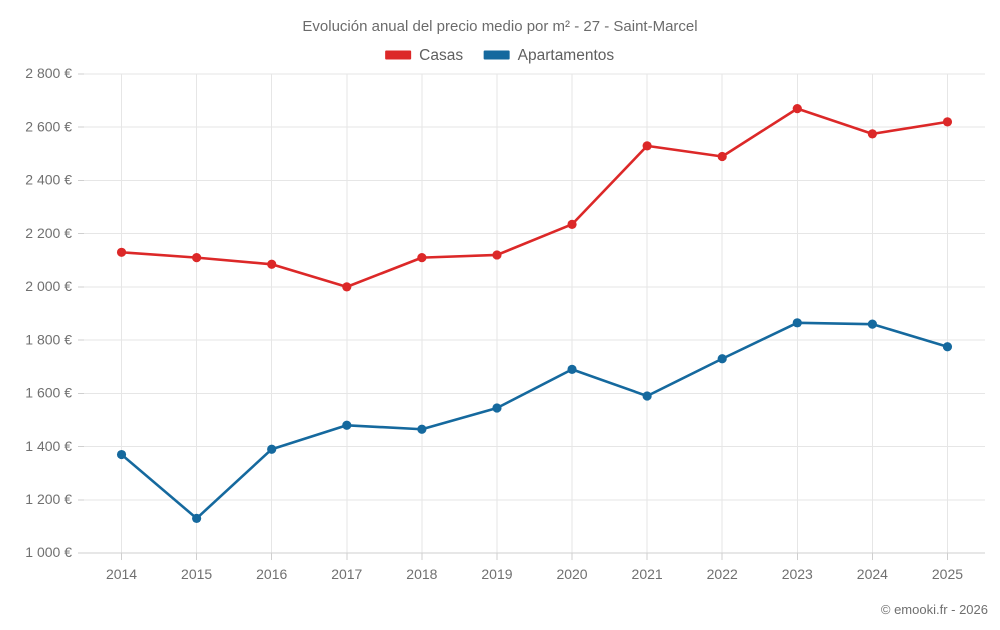  What do you see at coordinates (48, 73) in the screenshot?
I see `y-axis-label: 2 800 €` at bounding box center [48, 73].